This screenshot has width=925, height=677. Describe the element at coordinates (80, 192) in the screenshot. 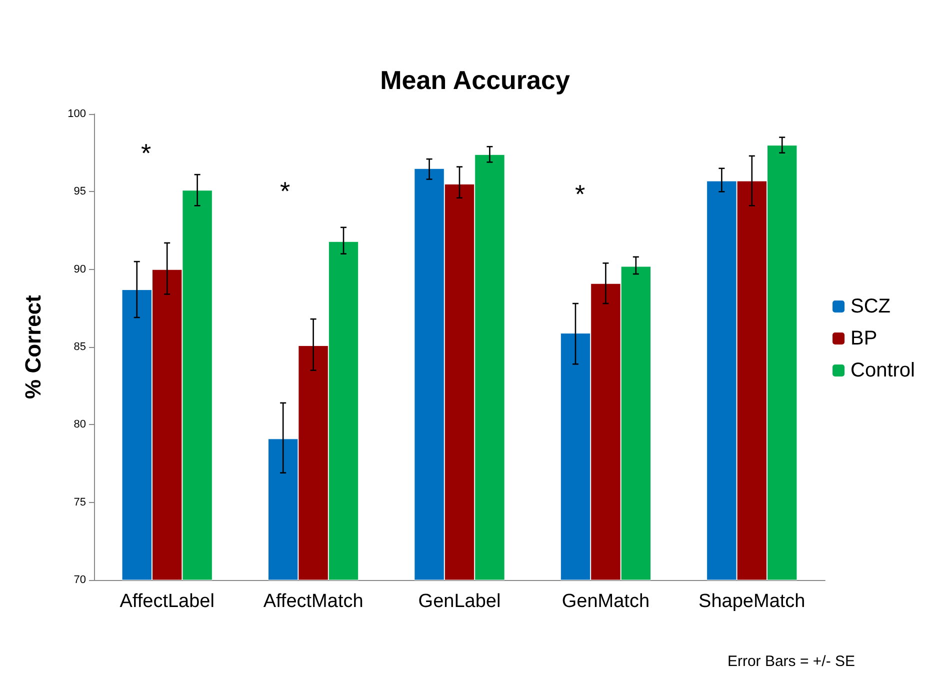

I see `y-tick-label: 95` at that location.